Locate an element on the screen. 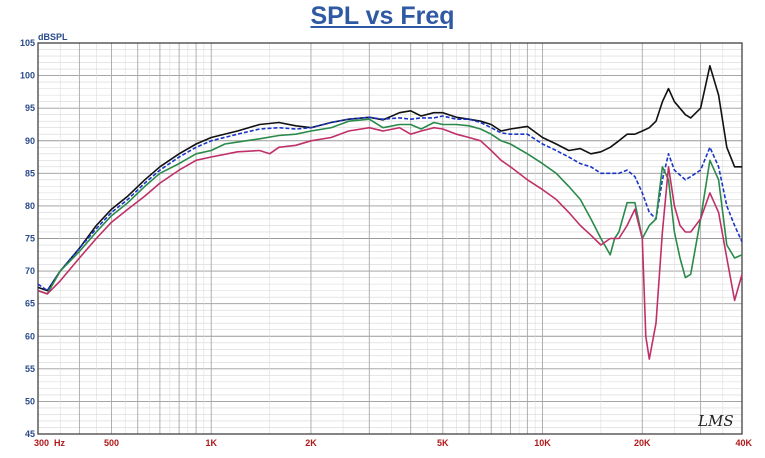  x-tick-label: 2K is located at coordinates (311, 443).